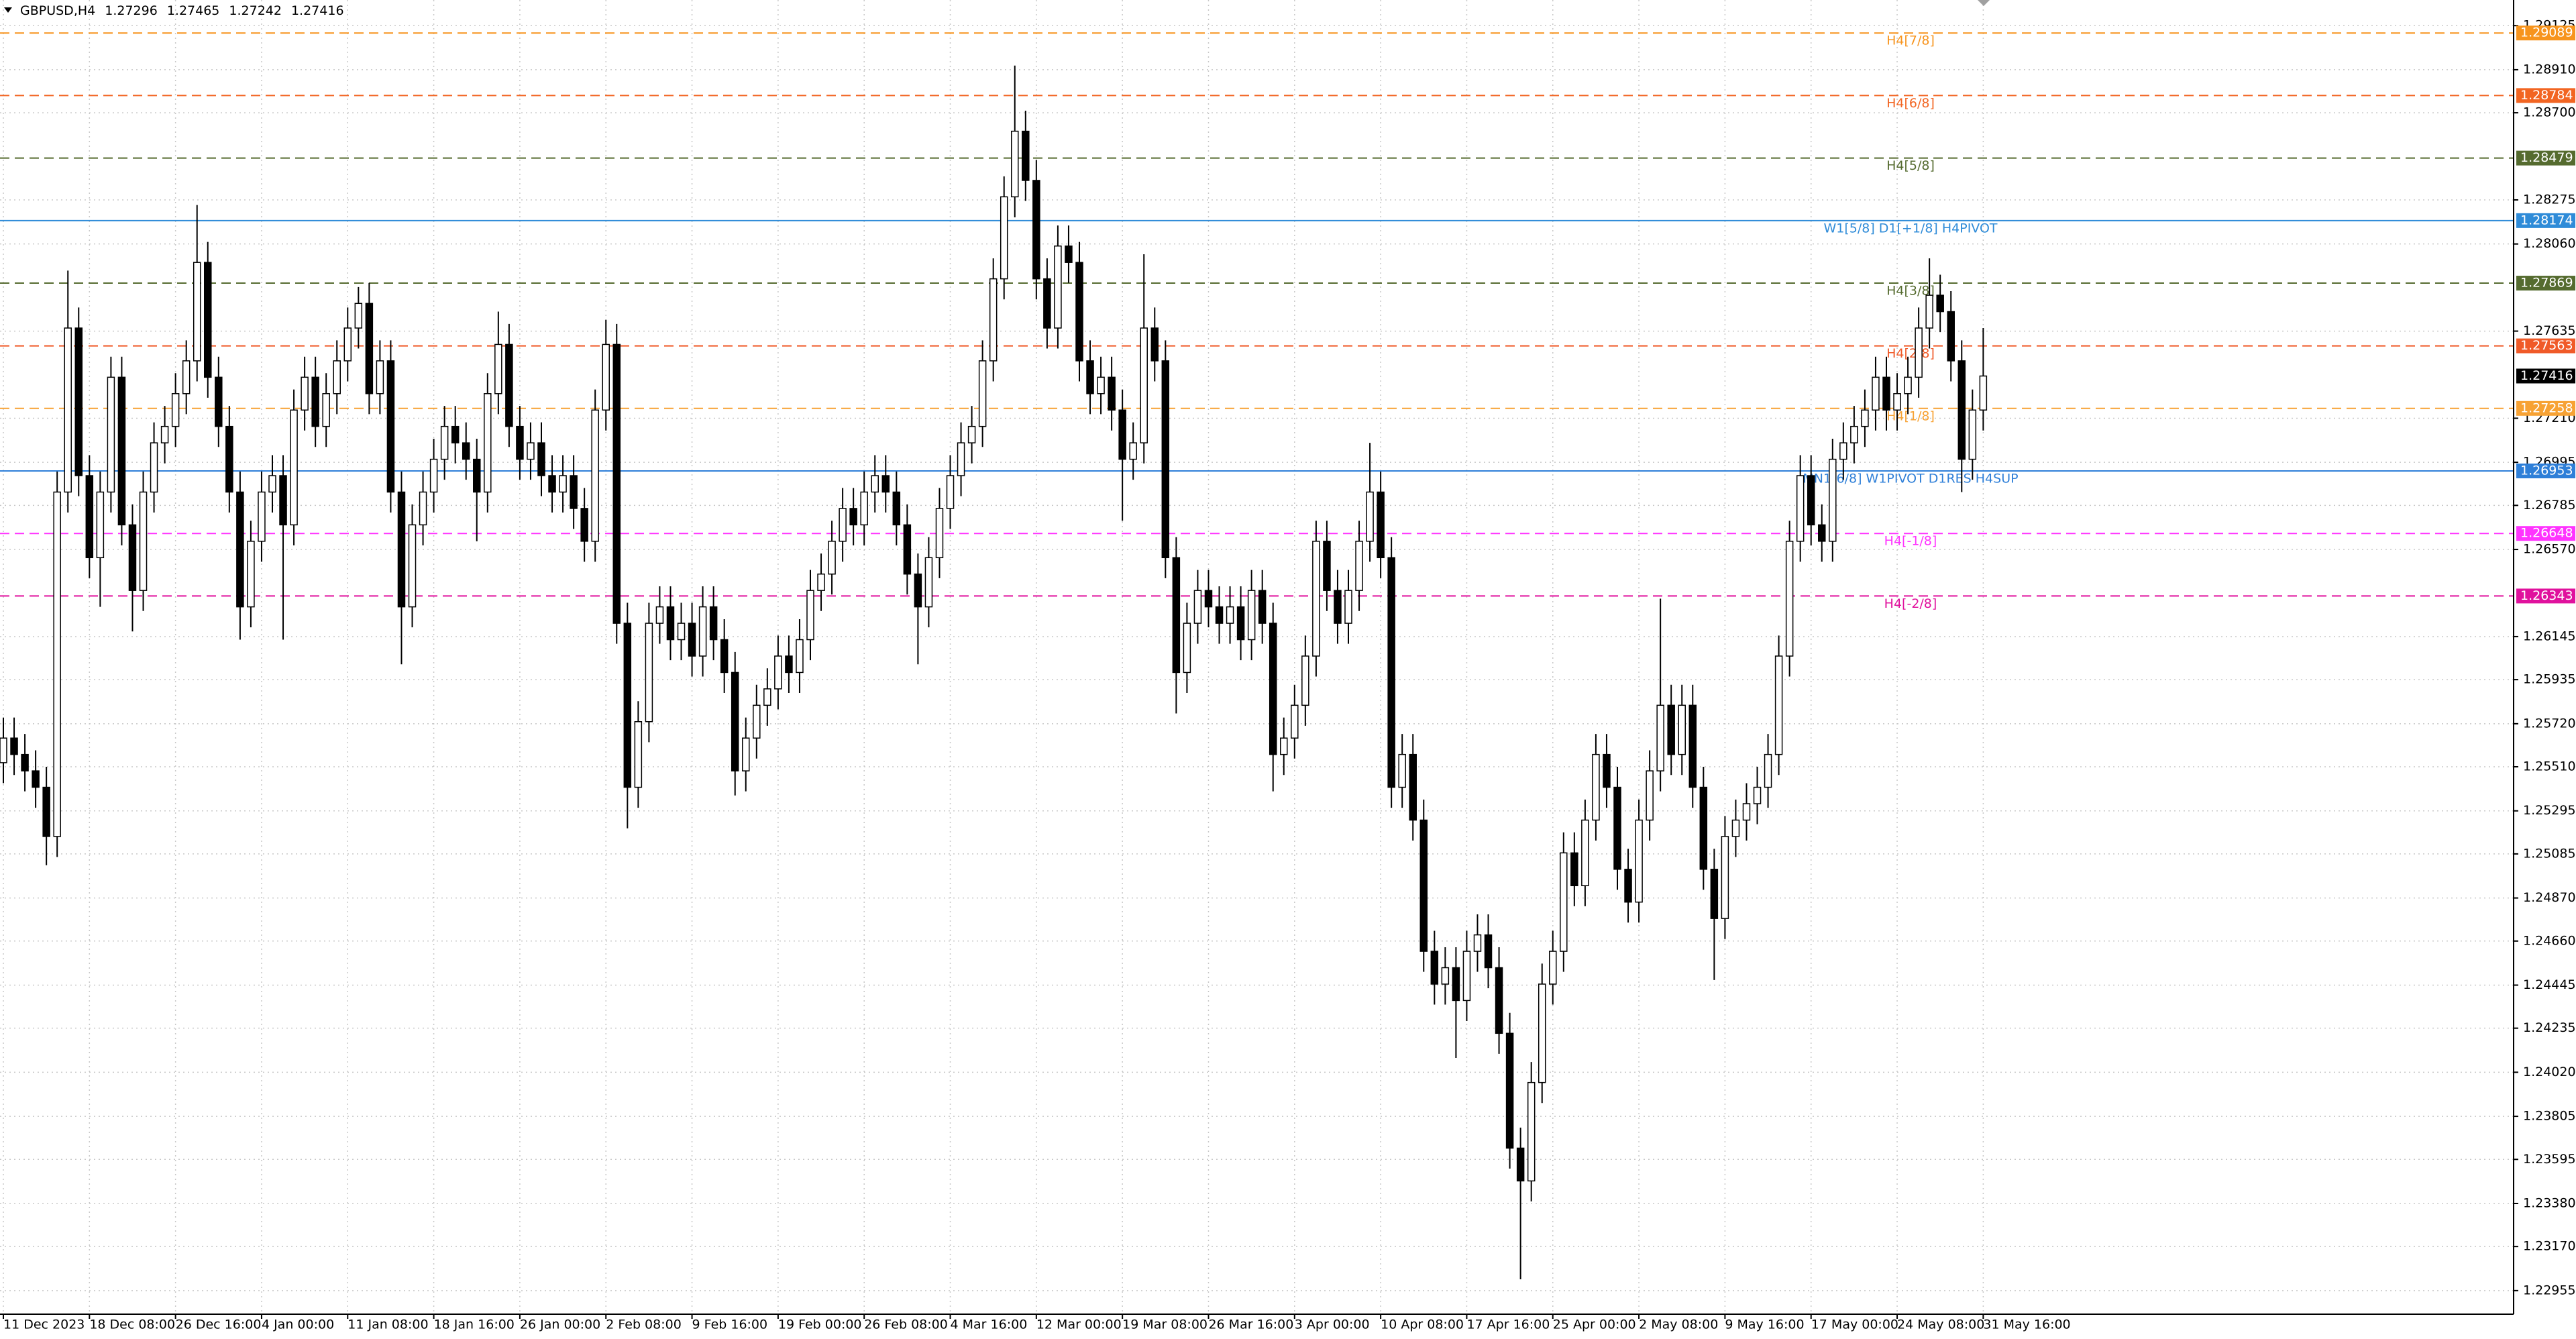 Image resolution: width=2576 pixels, height=1339 pixels. Describe the element at coordinates (730, 1325) in the screenshot. I see `x-tick-label: 9 Feb 16:00` at that location.